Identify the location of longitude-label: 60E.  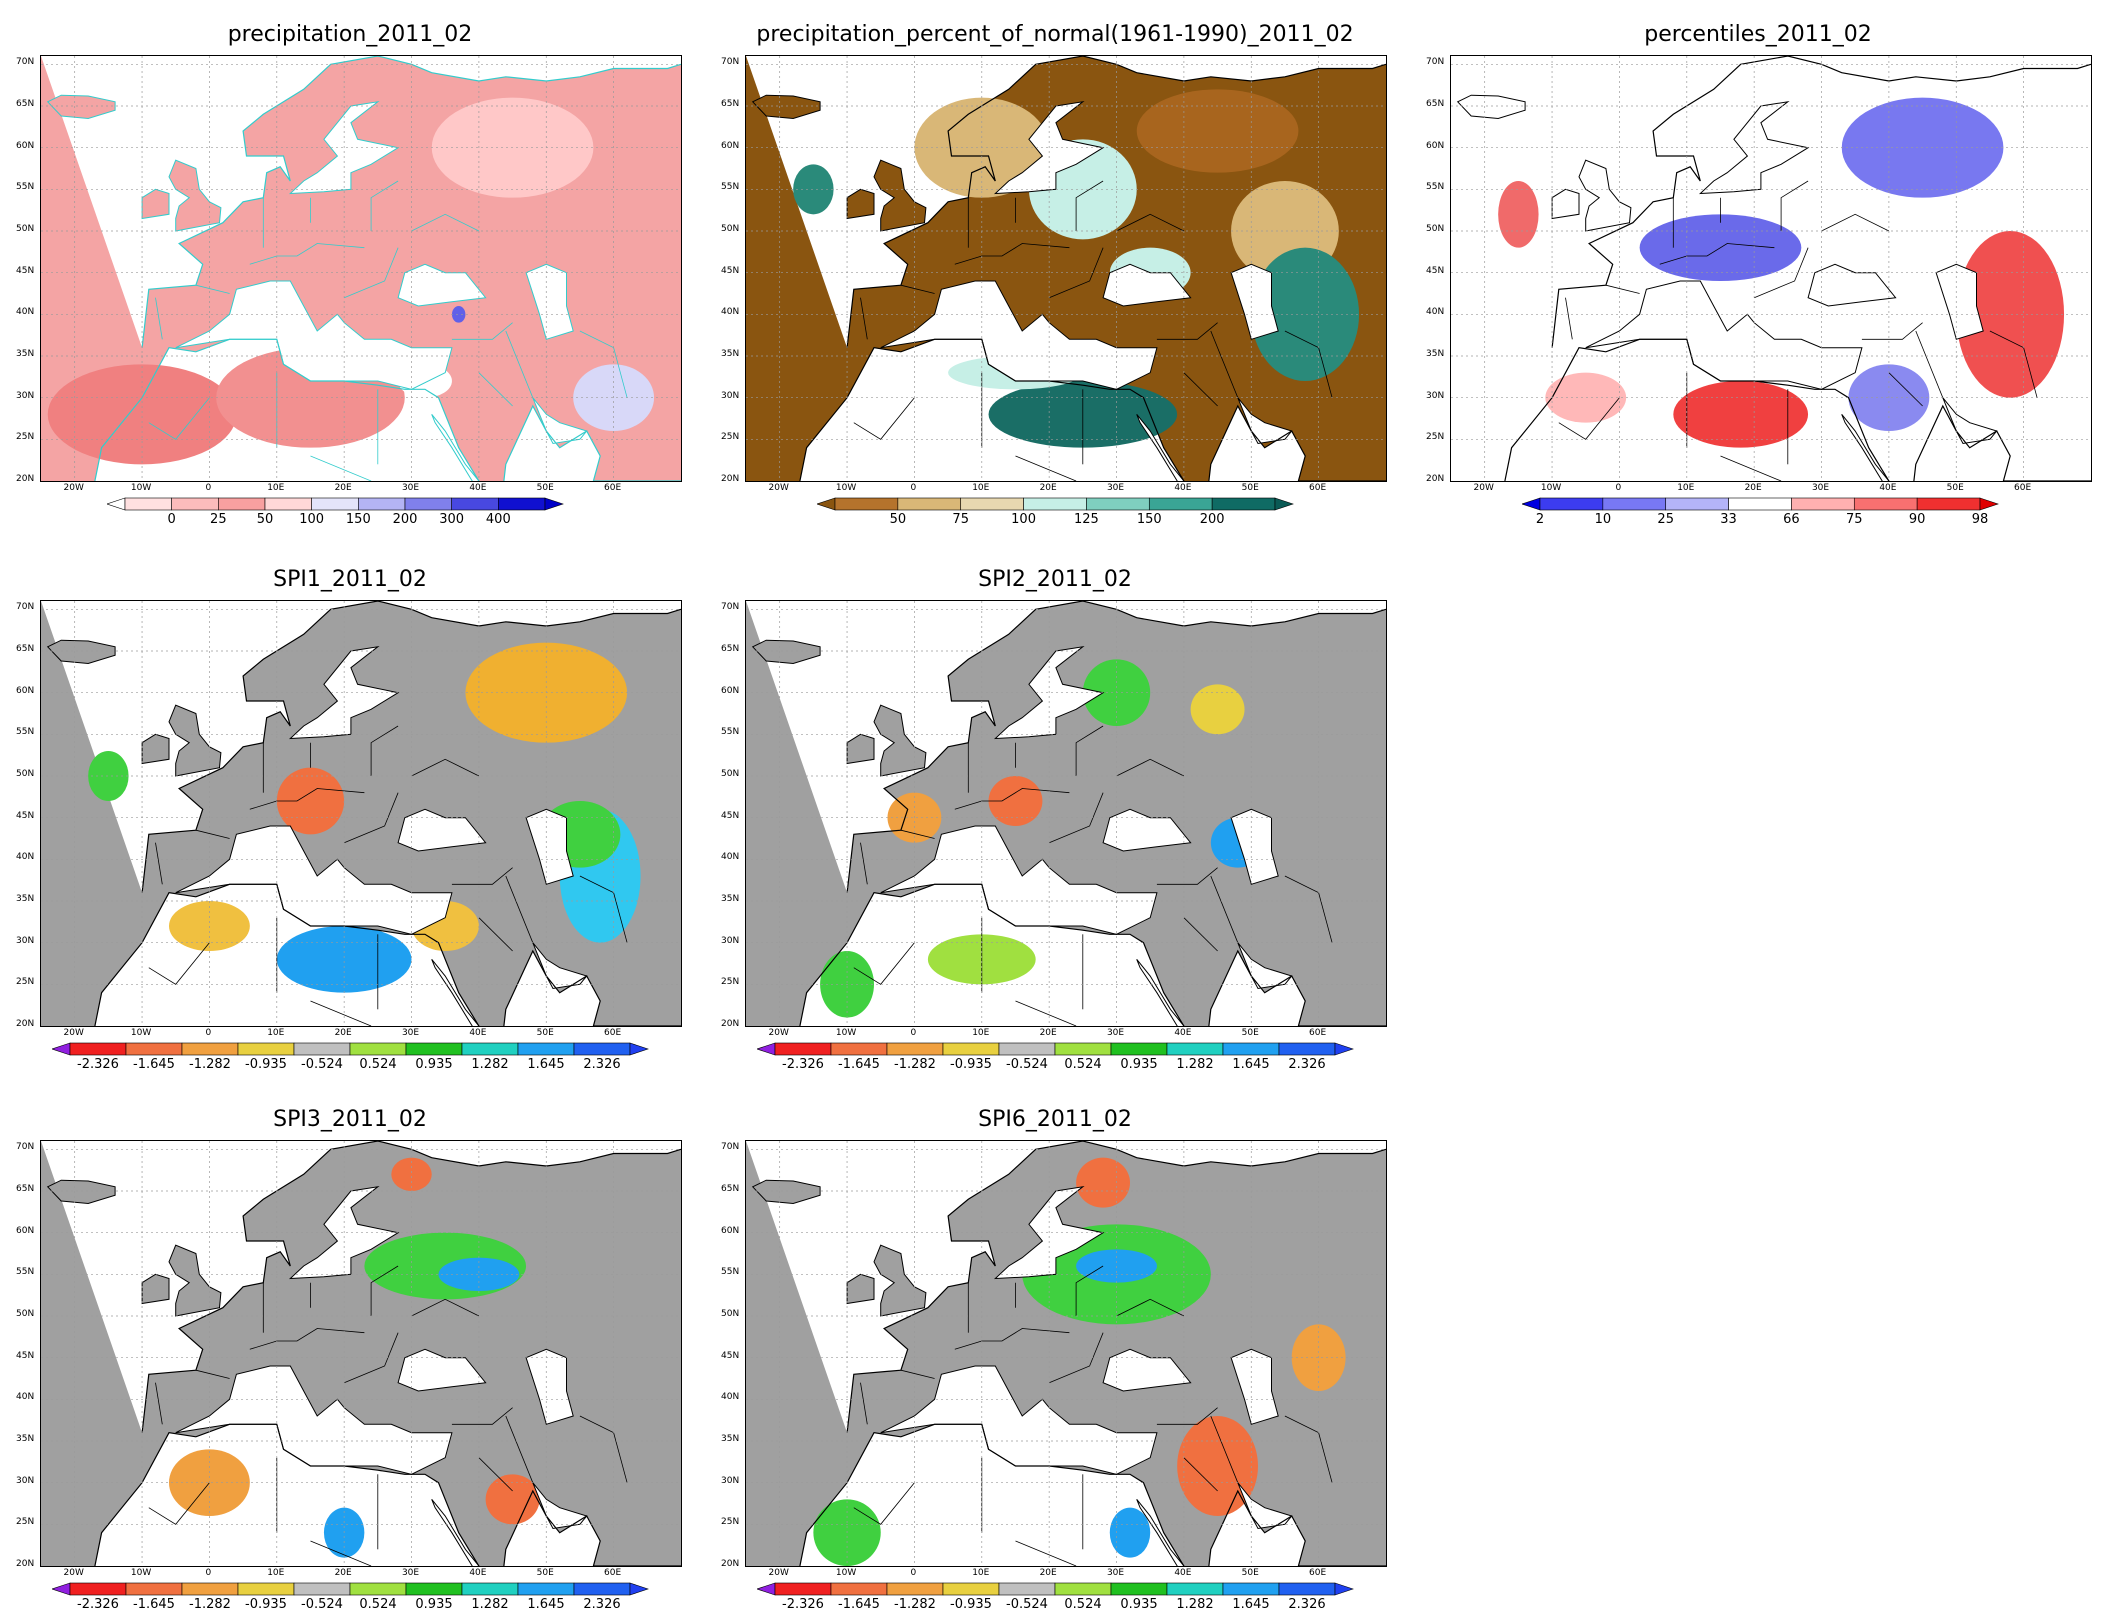
(2023, 488).